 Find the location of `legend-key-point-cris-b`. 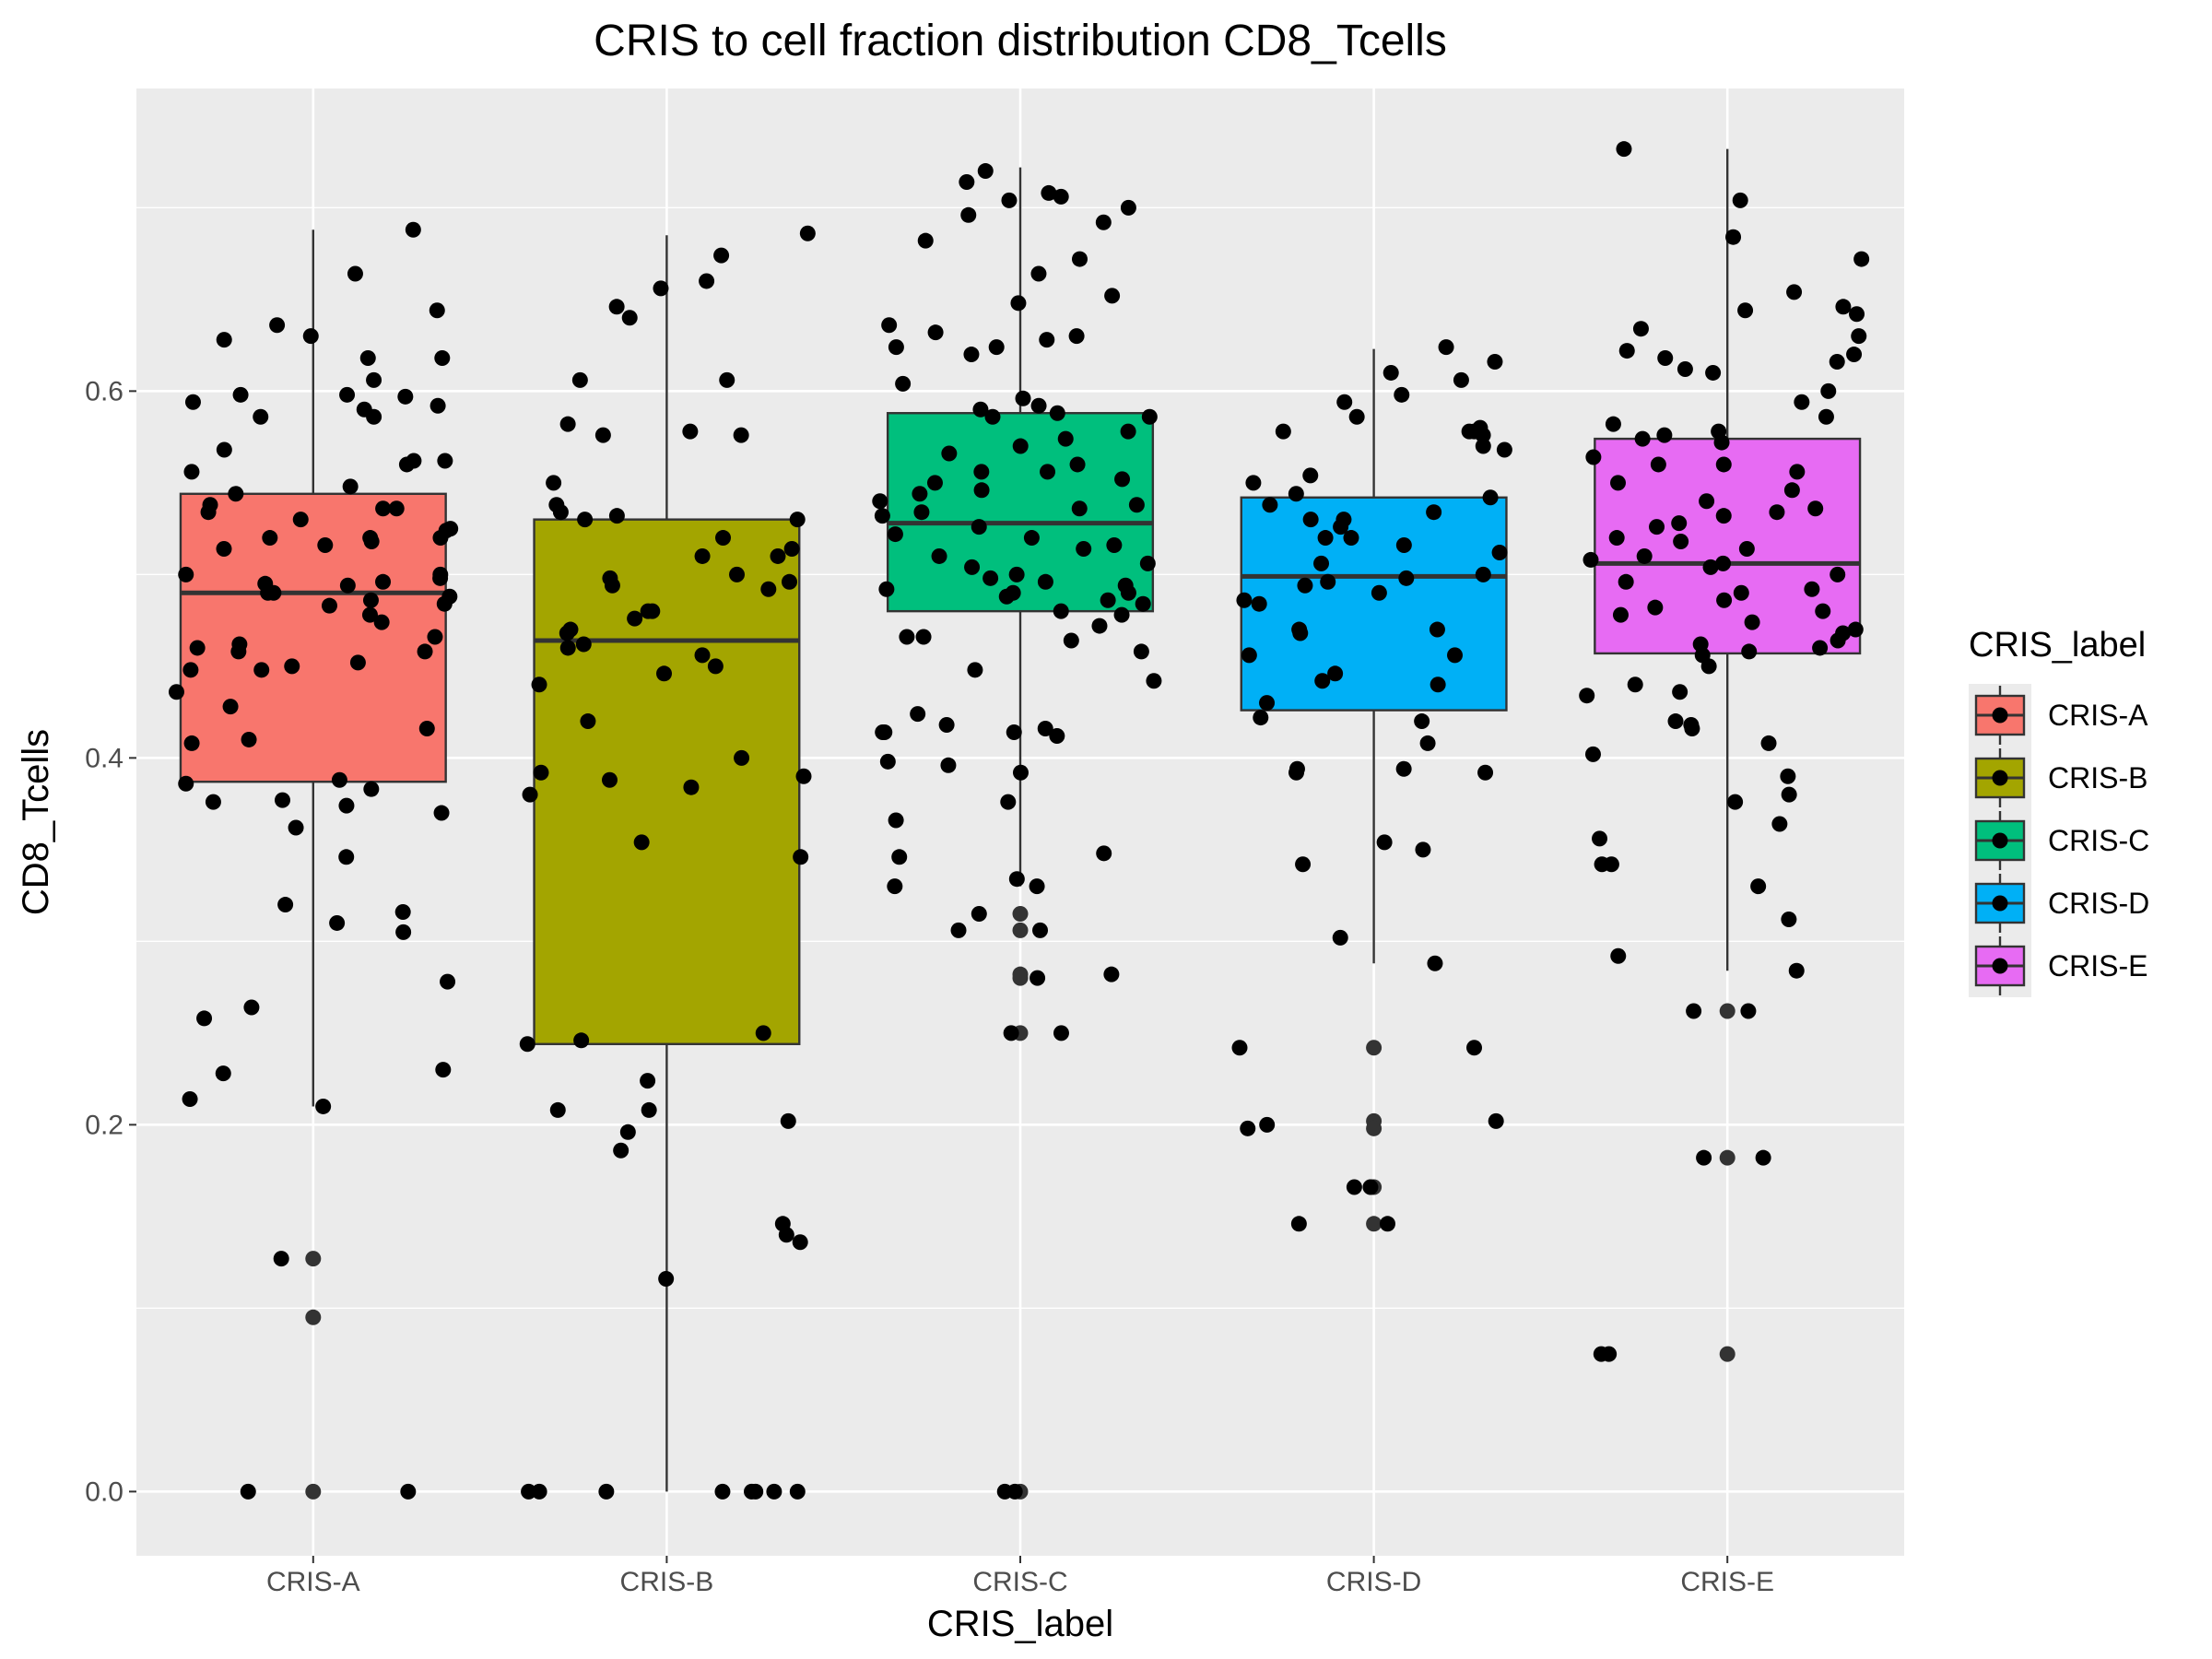

legend-key-point-cris-b is located at coordinates (2000, 778).